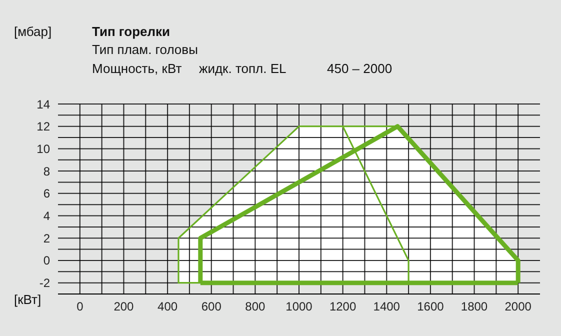 The image size is (561, 336). Describe the element at coordinates (299, 307) in the screenshot. I see `x-tick-label: 1000` at that location.